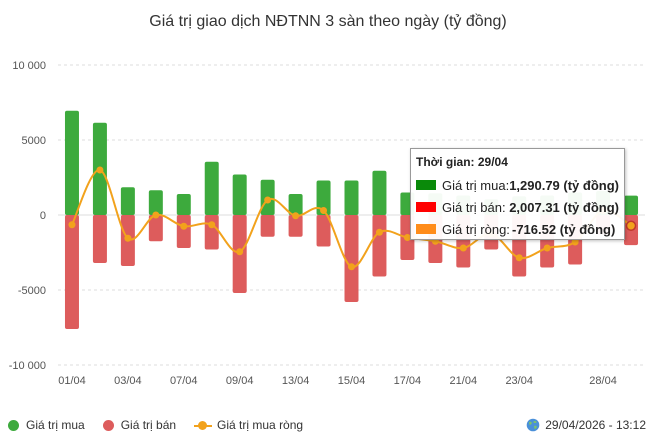 The width and height of the screenshot is (656, 443). What do you see at coordinates (476, 229) in the screenshot?
I see `tooltip-label-net: Giá trị ròng:` at bounding box center [476, 229].